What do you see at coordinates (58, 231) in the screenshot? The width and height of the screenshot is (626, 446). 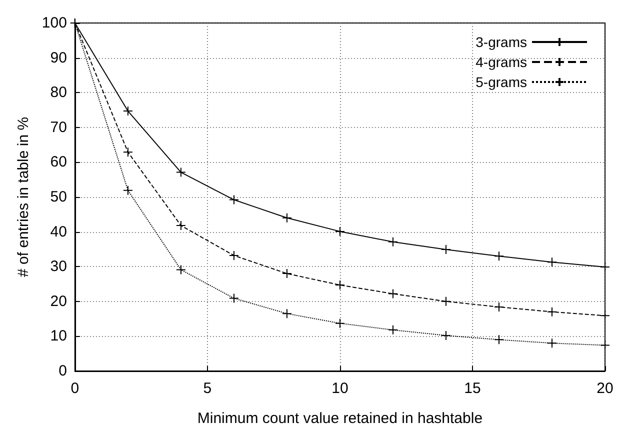 I see `y-tick-label: 40` at bounding box center [58, 231].